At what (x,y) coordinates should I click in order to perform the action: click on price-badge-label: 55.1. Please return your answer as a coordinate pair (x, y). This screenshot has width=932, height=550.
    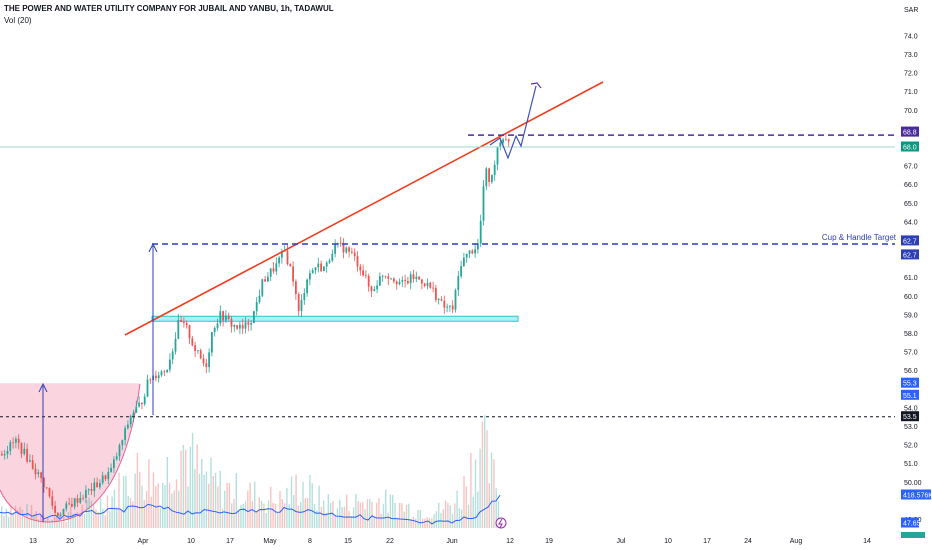
    Looking at the image, I should click on (910, 396).